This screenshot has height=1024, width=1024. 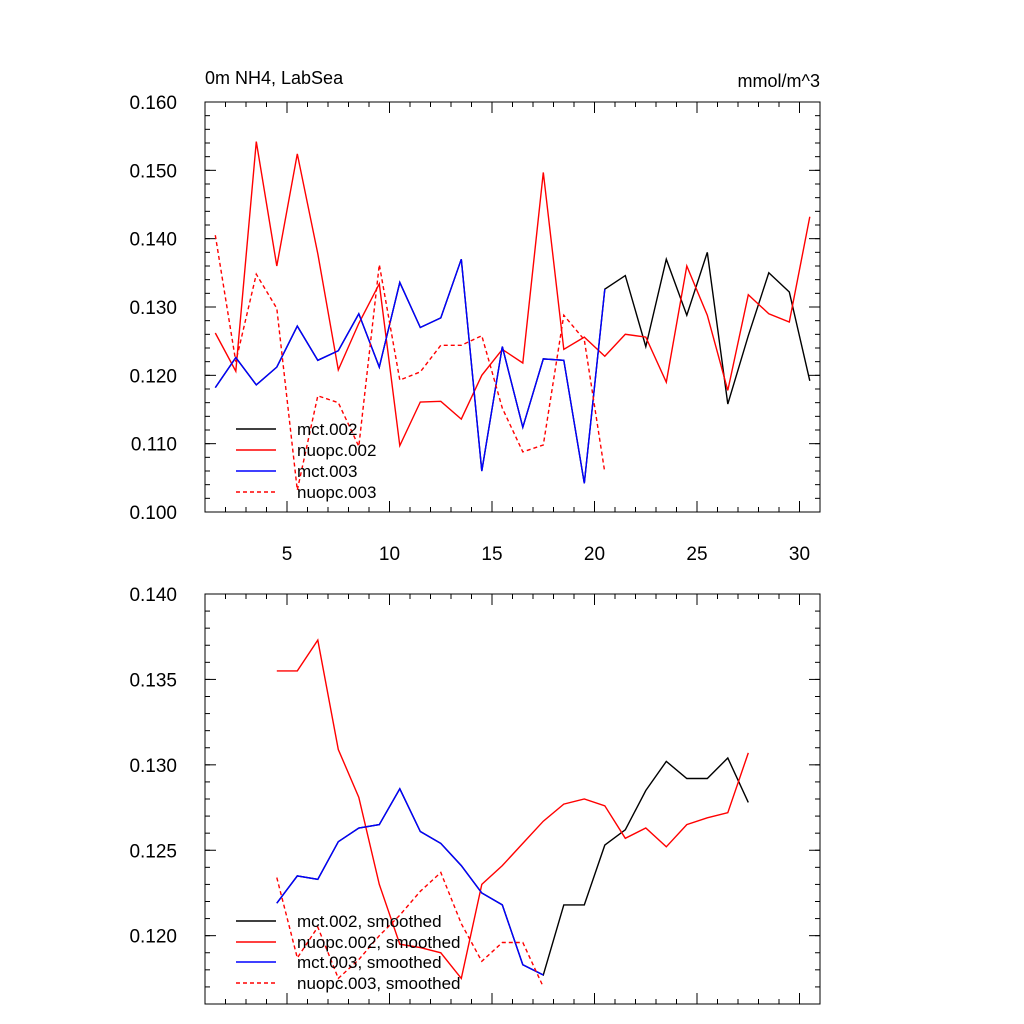 What do you see at coordinates (153, 851) in the screenshot?
I see `bottom-y-tick-label: 0.125` at bounding box center [153, 851].